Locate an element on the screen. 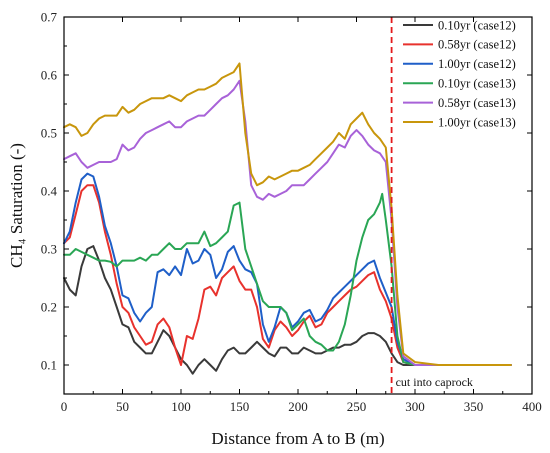 This screenshot has height=453, width=550. x-tick-label: 400 is located at coordinates (532, 406).